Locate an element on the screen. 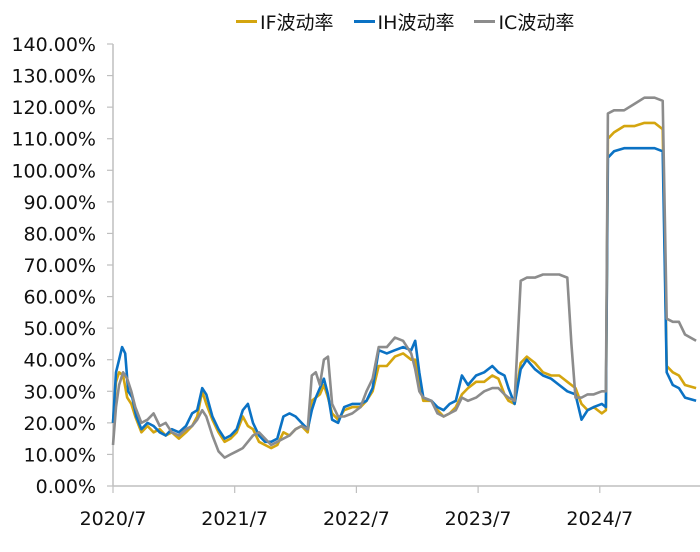 This screenshot has width=700, height=552. legend-label-ih: IH波动率 is located at coordinates (416, 23).